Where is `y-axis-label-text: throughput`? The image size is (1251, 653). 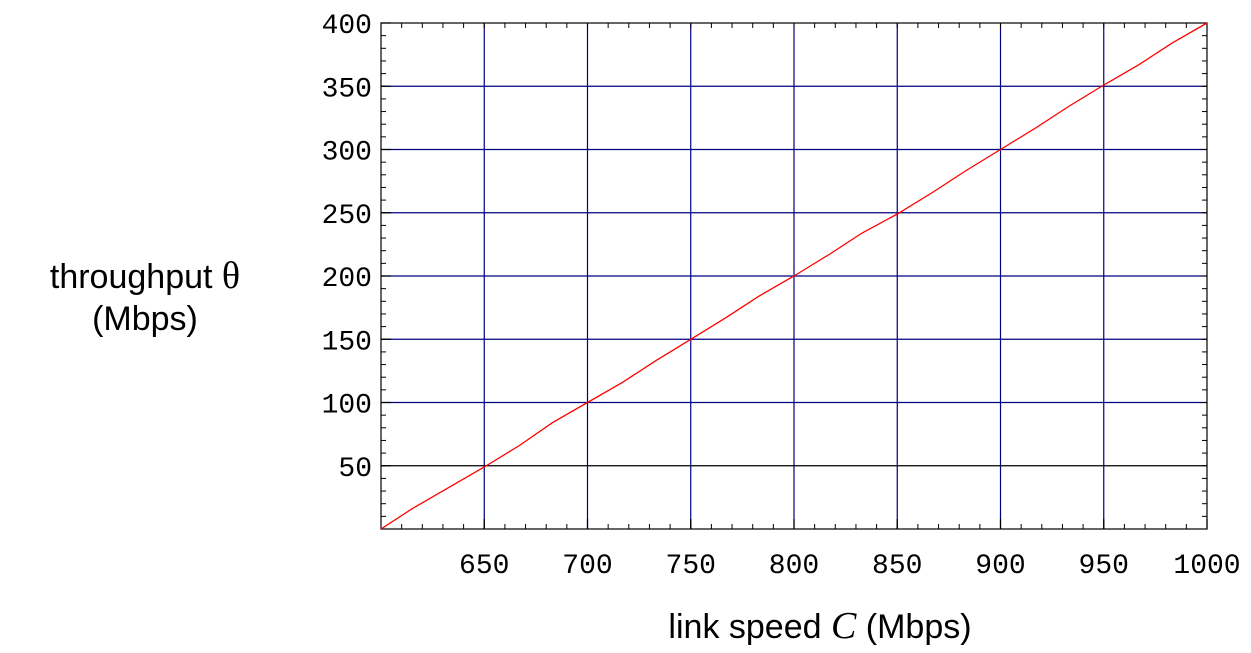
y-axis-label-text: throughput is located at coordinates (135, 277).